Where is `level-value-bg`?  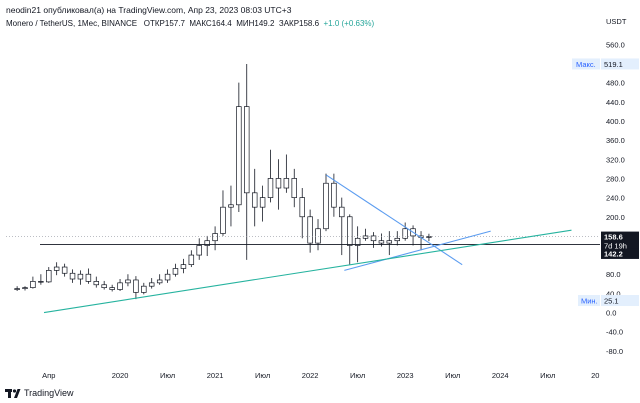
level-value-bg is located at coordinates (620, 253).